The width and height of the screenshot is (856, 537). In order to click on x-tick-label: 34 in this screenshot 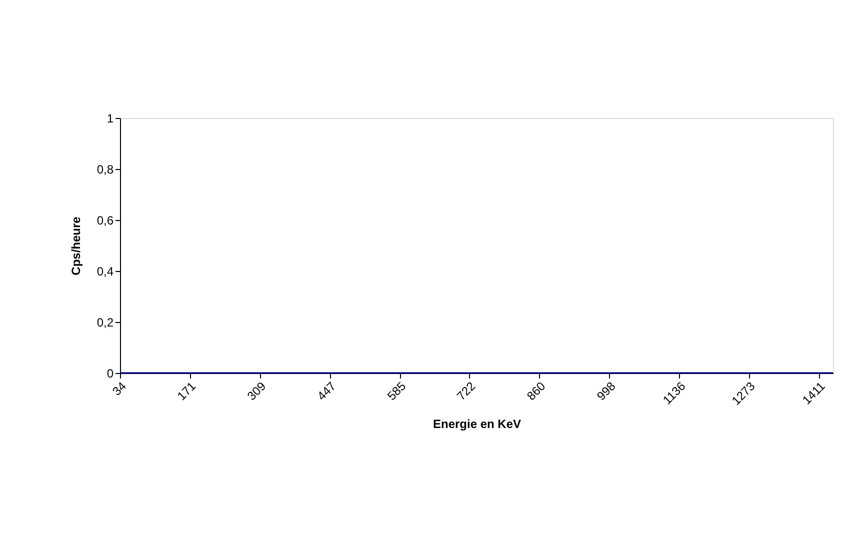, I will do `click(120, 388)`.